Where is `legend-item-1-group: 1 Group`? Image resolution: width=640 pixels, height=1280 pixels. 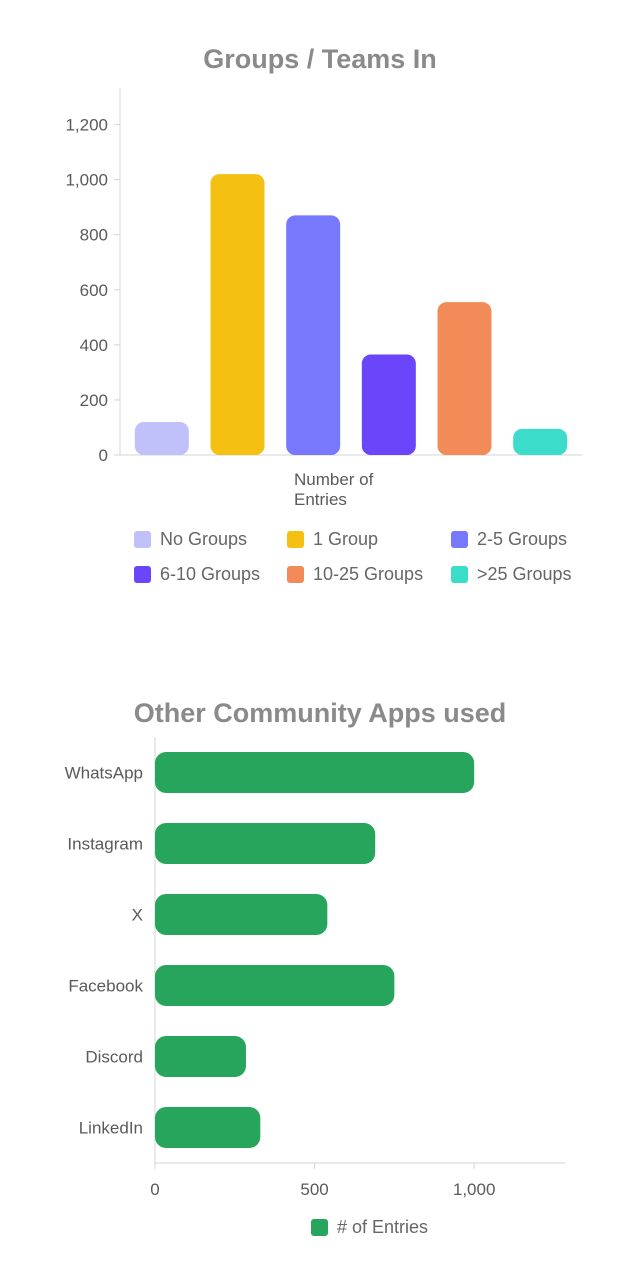
legend-item-1-group: 1 Group is located at coordinates (332, 539).